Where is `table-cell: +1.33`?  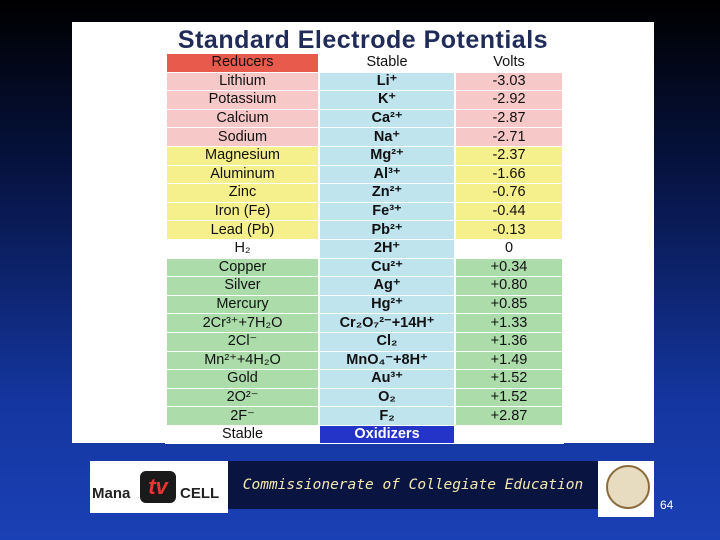 table-cell: +1.33 is located at coordinates (509, 323).